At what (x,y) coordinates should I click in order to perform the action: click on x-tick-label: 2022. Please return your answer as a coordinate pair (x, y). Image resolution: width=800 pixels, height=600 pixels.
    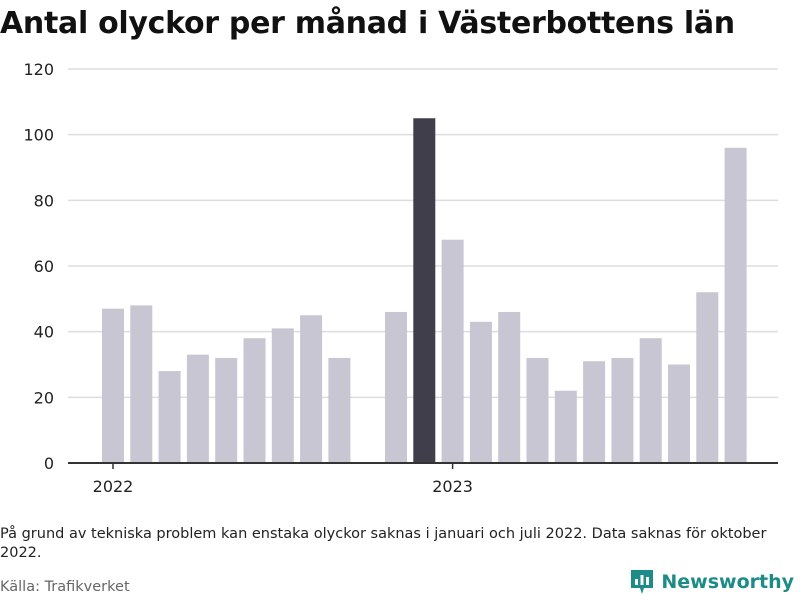
    Looking at the image, I should click on (113, 486).